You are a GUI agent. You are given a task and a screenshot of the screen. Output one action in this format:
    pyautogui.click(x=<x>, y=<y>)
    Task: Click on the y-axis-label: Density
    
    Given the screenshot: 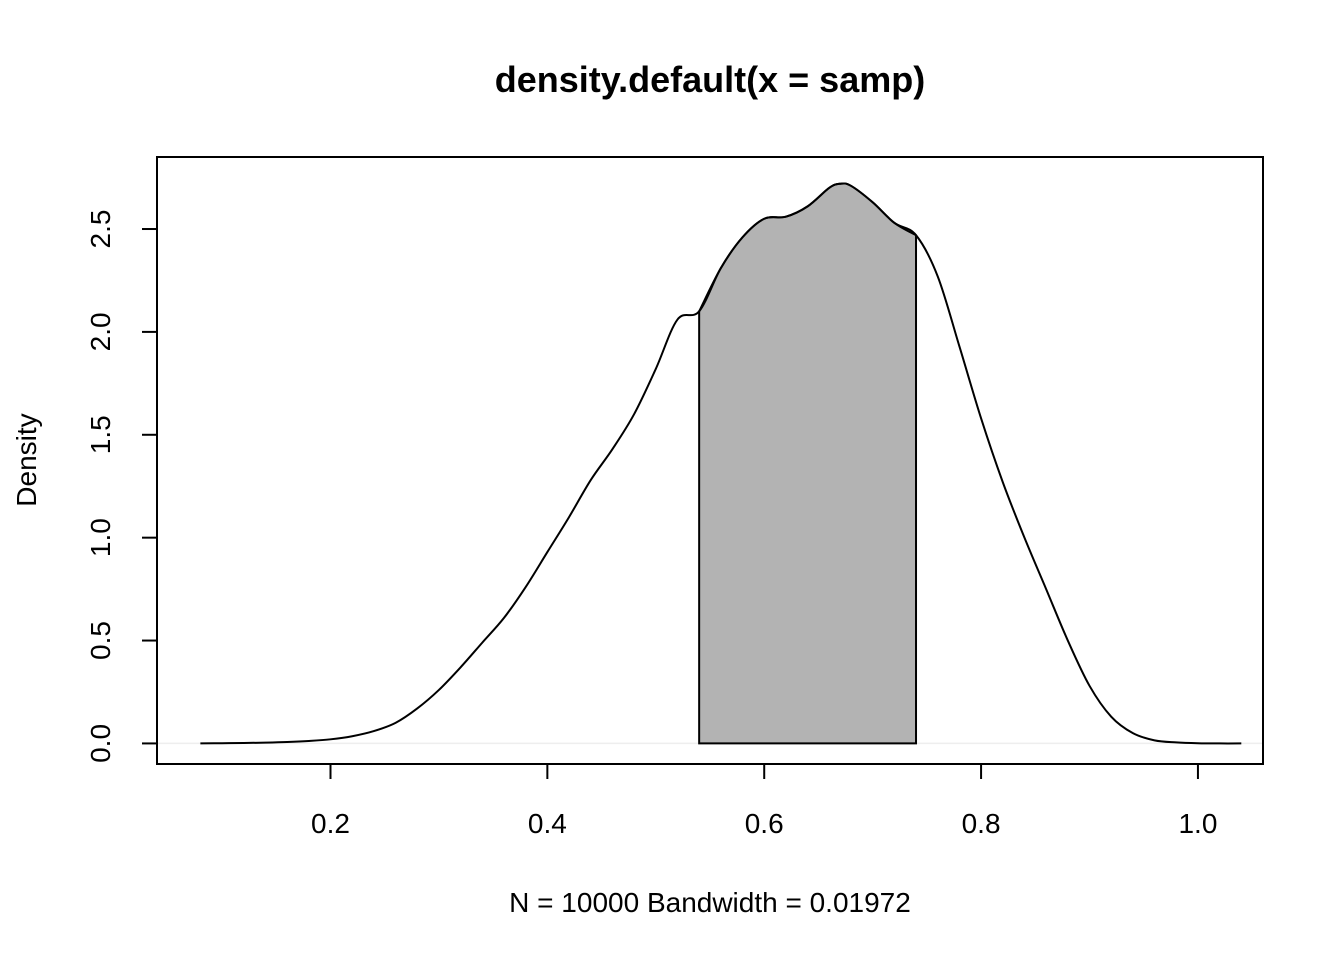 What is the action you would take?
    pyautogui.click(x=26, y=459)
    